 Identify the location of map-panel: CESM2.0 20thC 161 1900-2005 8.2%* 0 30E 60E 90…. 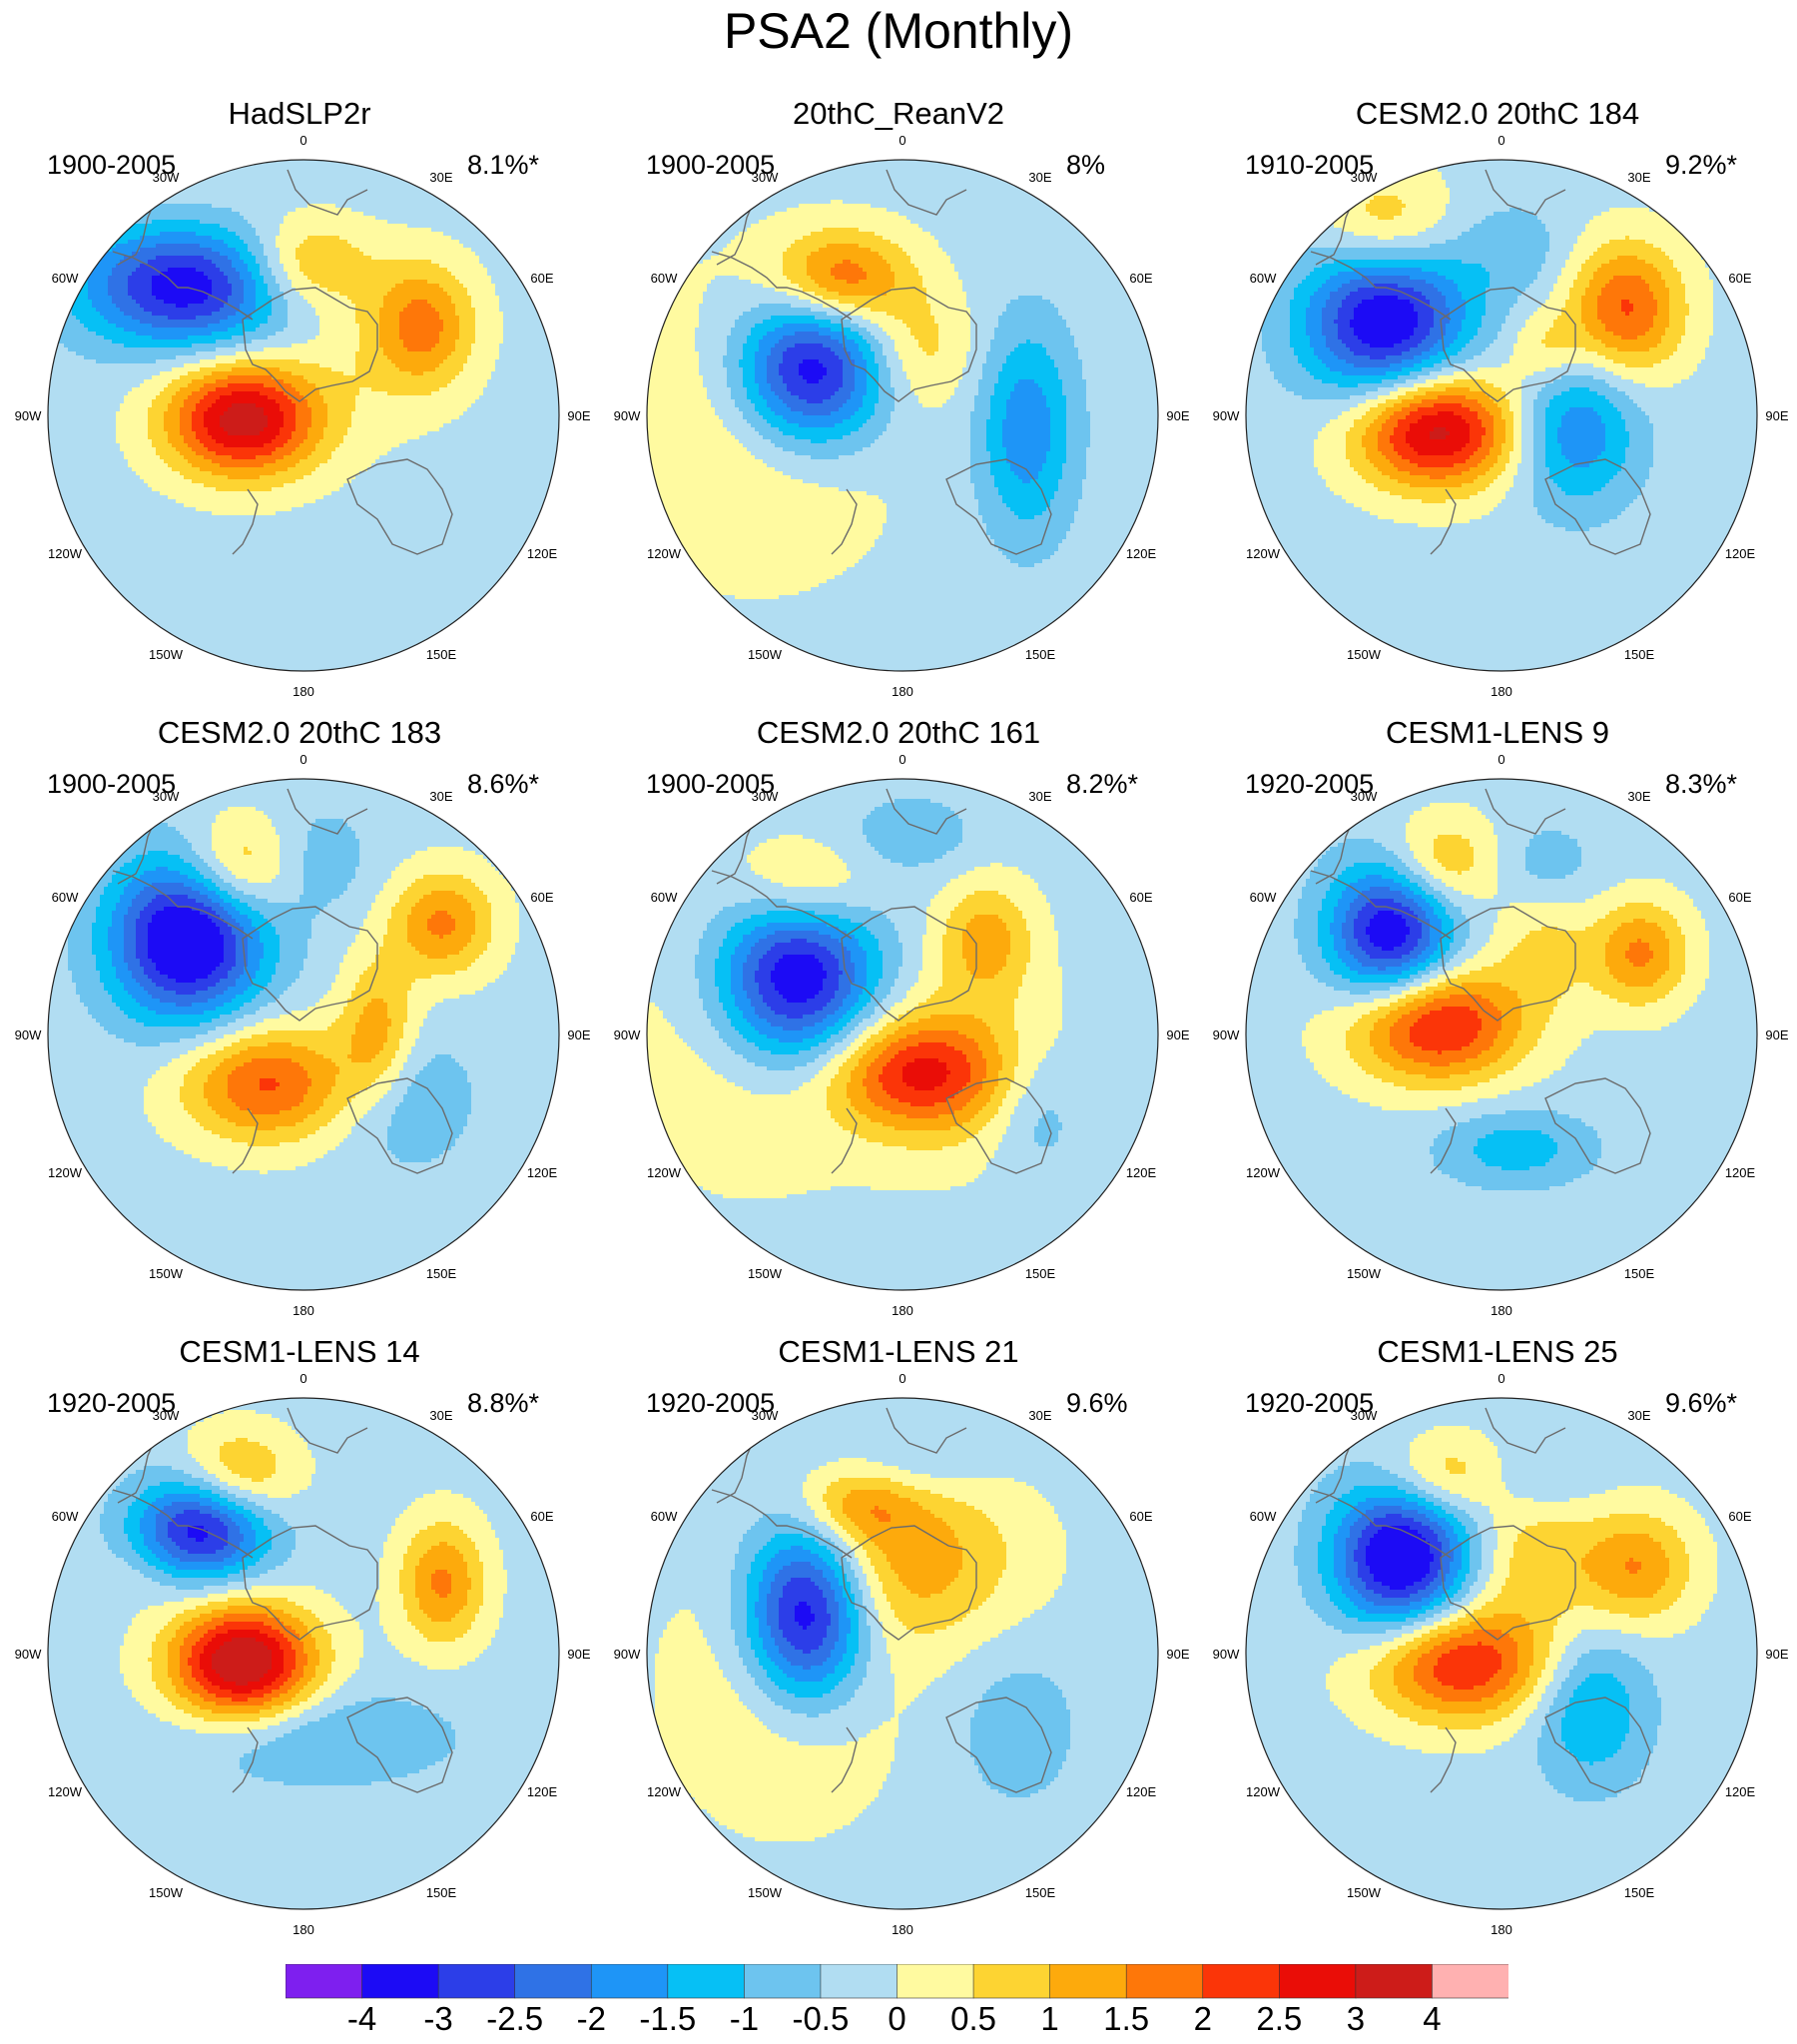
(898, 928).